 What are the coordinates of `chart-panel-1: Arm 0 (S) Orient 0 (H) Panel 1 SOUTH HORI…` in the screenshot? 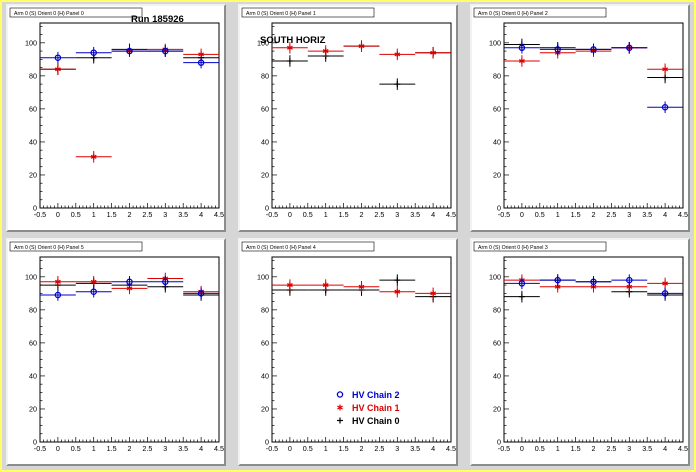 It's located at (348, 113).